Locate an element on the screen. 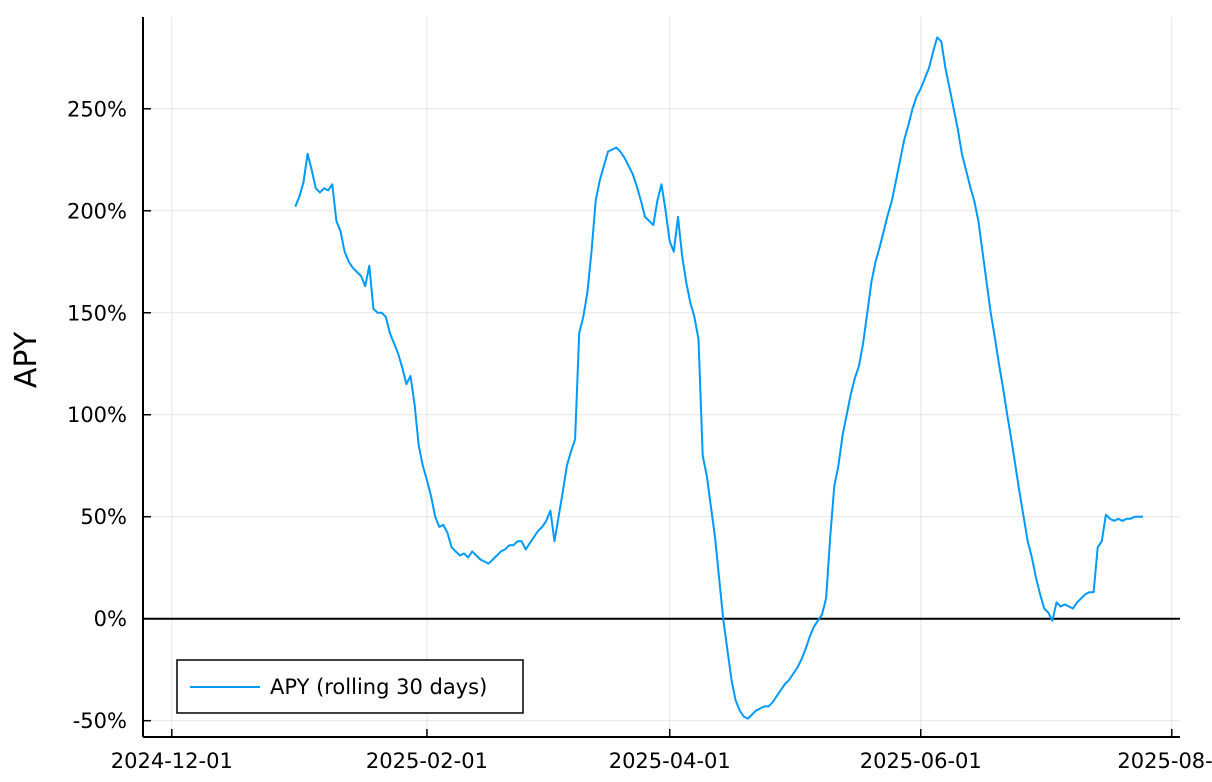 The height and width of the screenshot is (782, 1212). y-tick-label-0: -50% is located at coordinates (100, 721).